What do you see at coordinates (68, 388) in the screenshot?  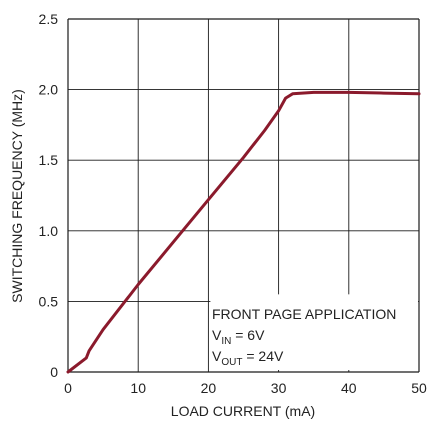 I see `x-tick-label: 0` at bounding box center [68, 388].